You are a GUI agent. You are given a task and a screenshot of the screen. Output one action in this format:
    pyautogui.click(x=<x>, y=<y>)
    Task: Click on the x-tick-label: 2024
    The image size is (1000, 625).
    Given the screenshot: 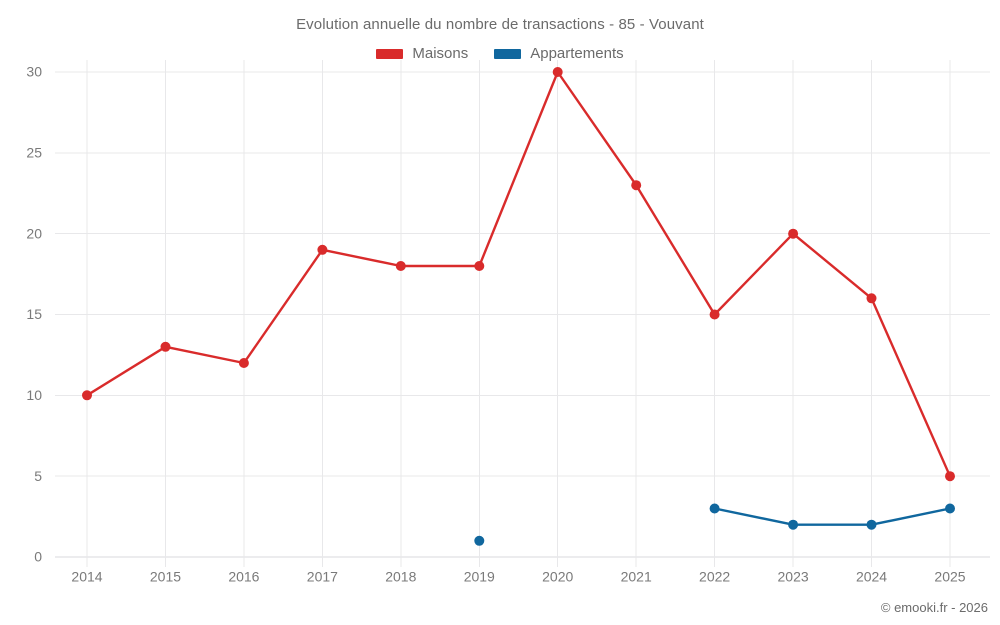 What is the action you would take?
    pyautogui.click(x=871, y=576)
    